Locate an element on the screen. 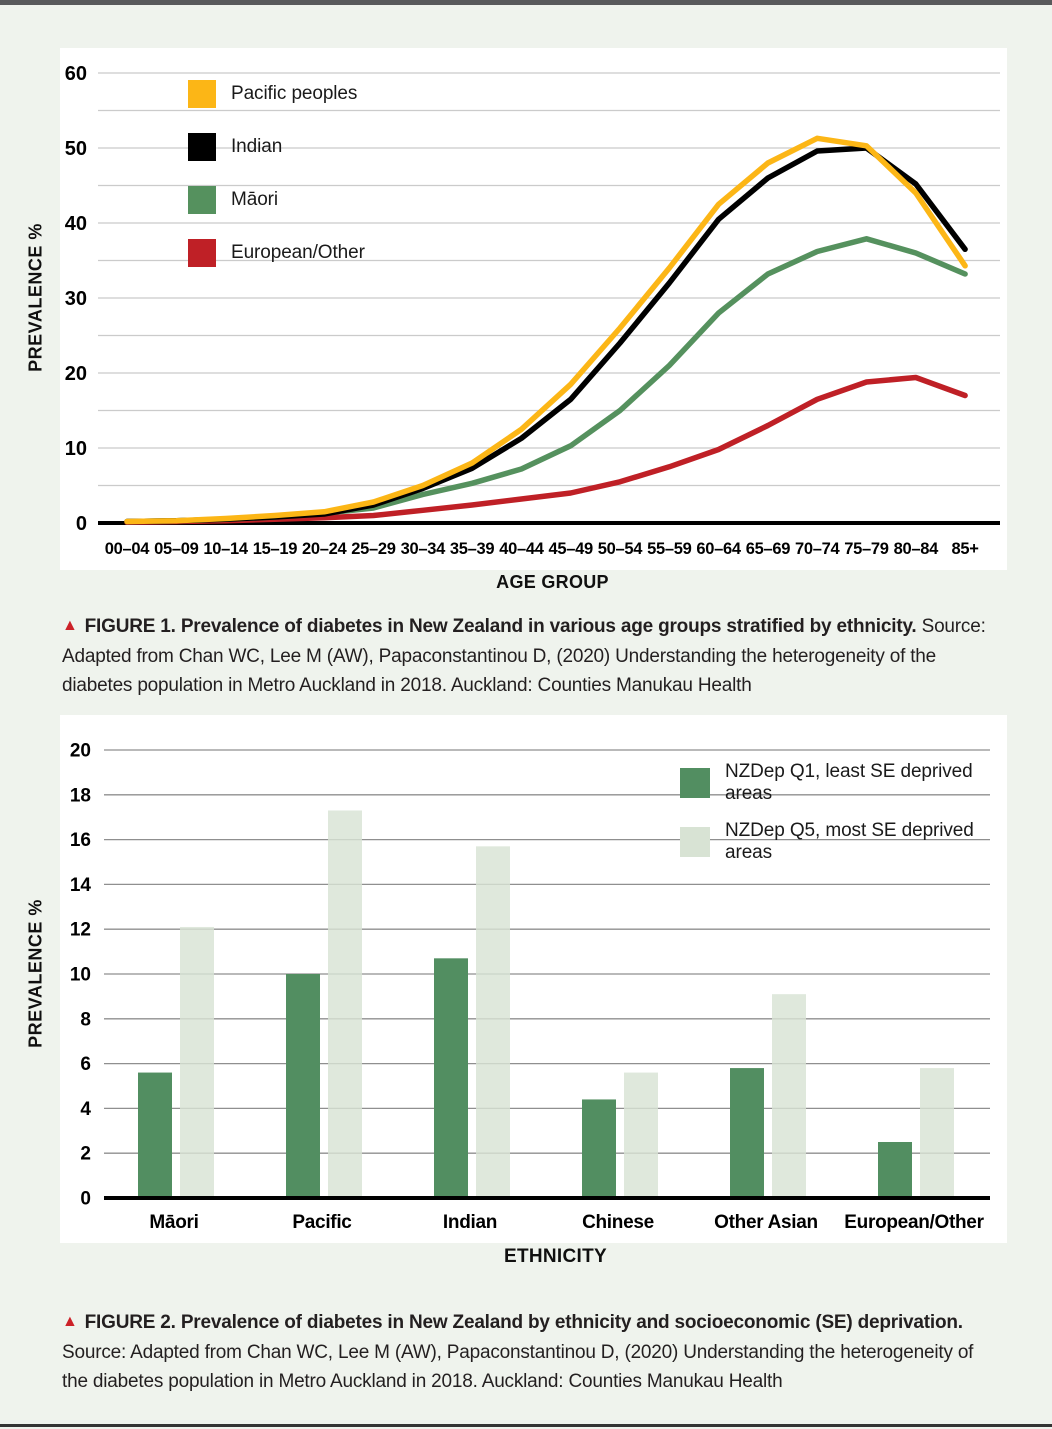 The width and height of the screenshot is (1052, 1429). bar-nzdep-q1-m-ori is located at coordinates (155, 1135).